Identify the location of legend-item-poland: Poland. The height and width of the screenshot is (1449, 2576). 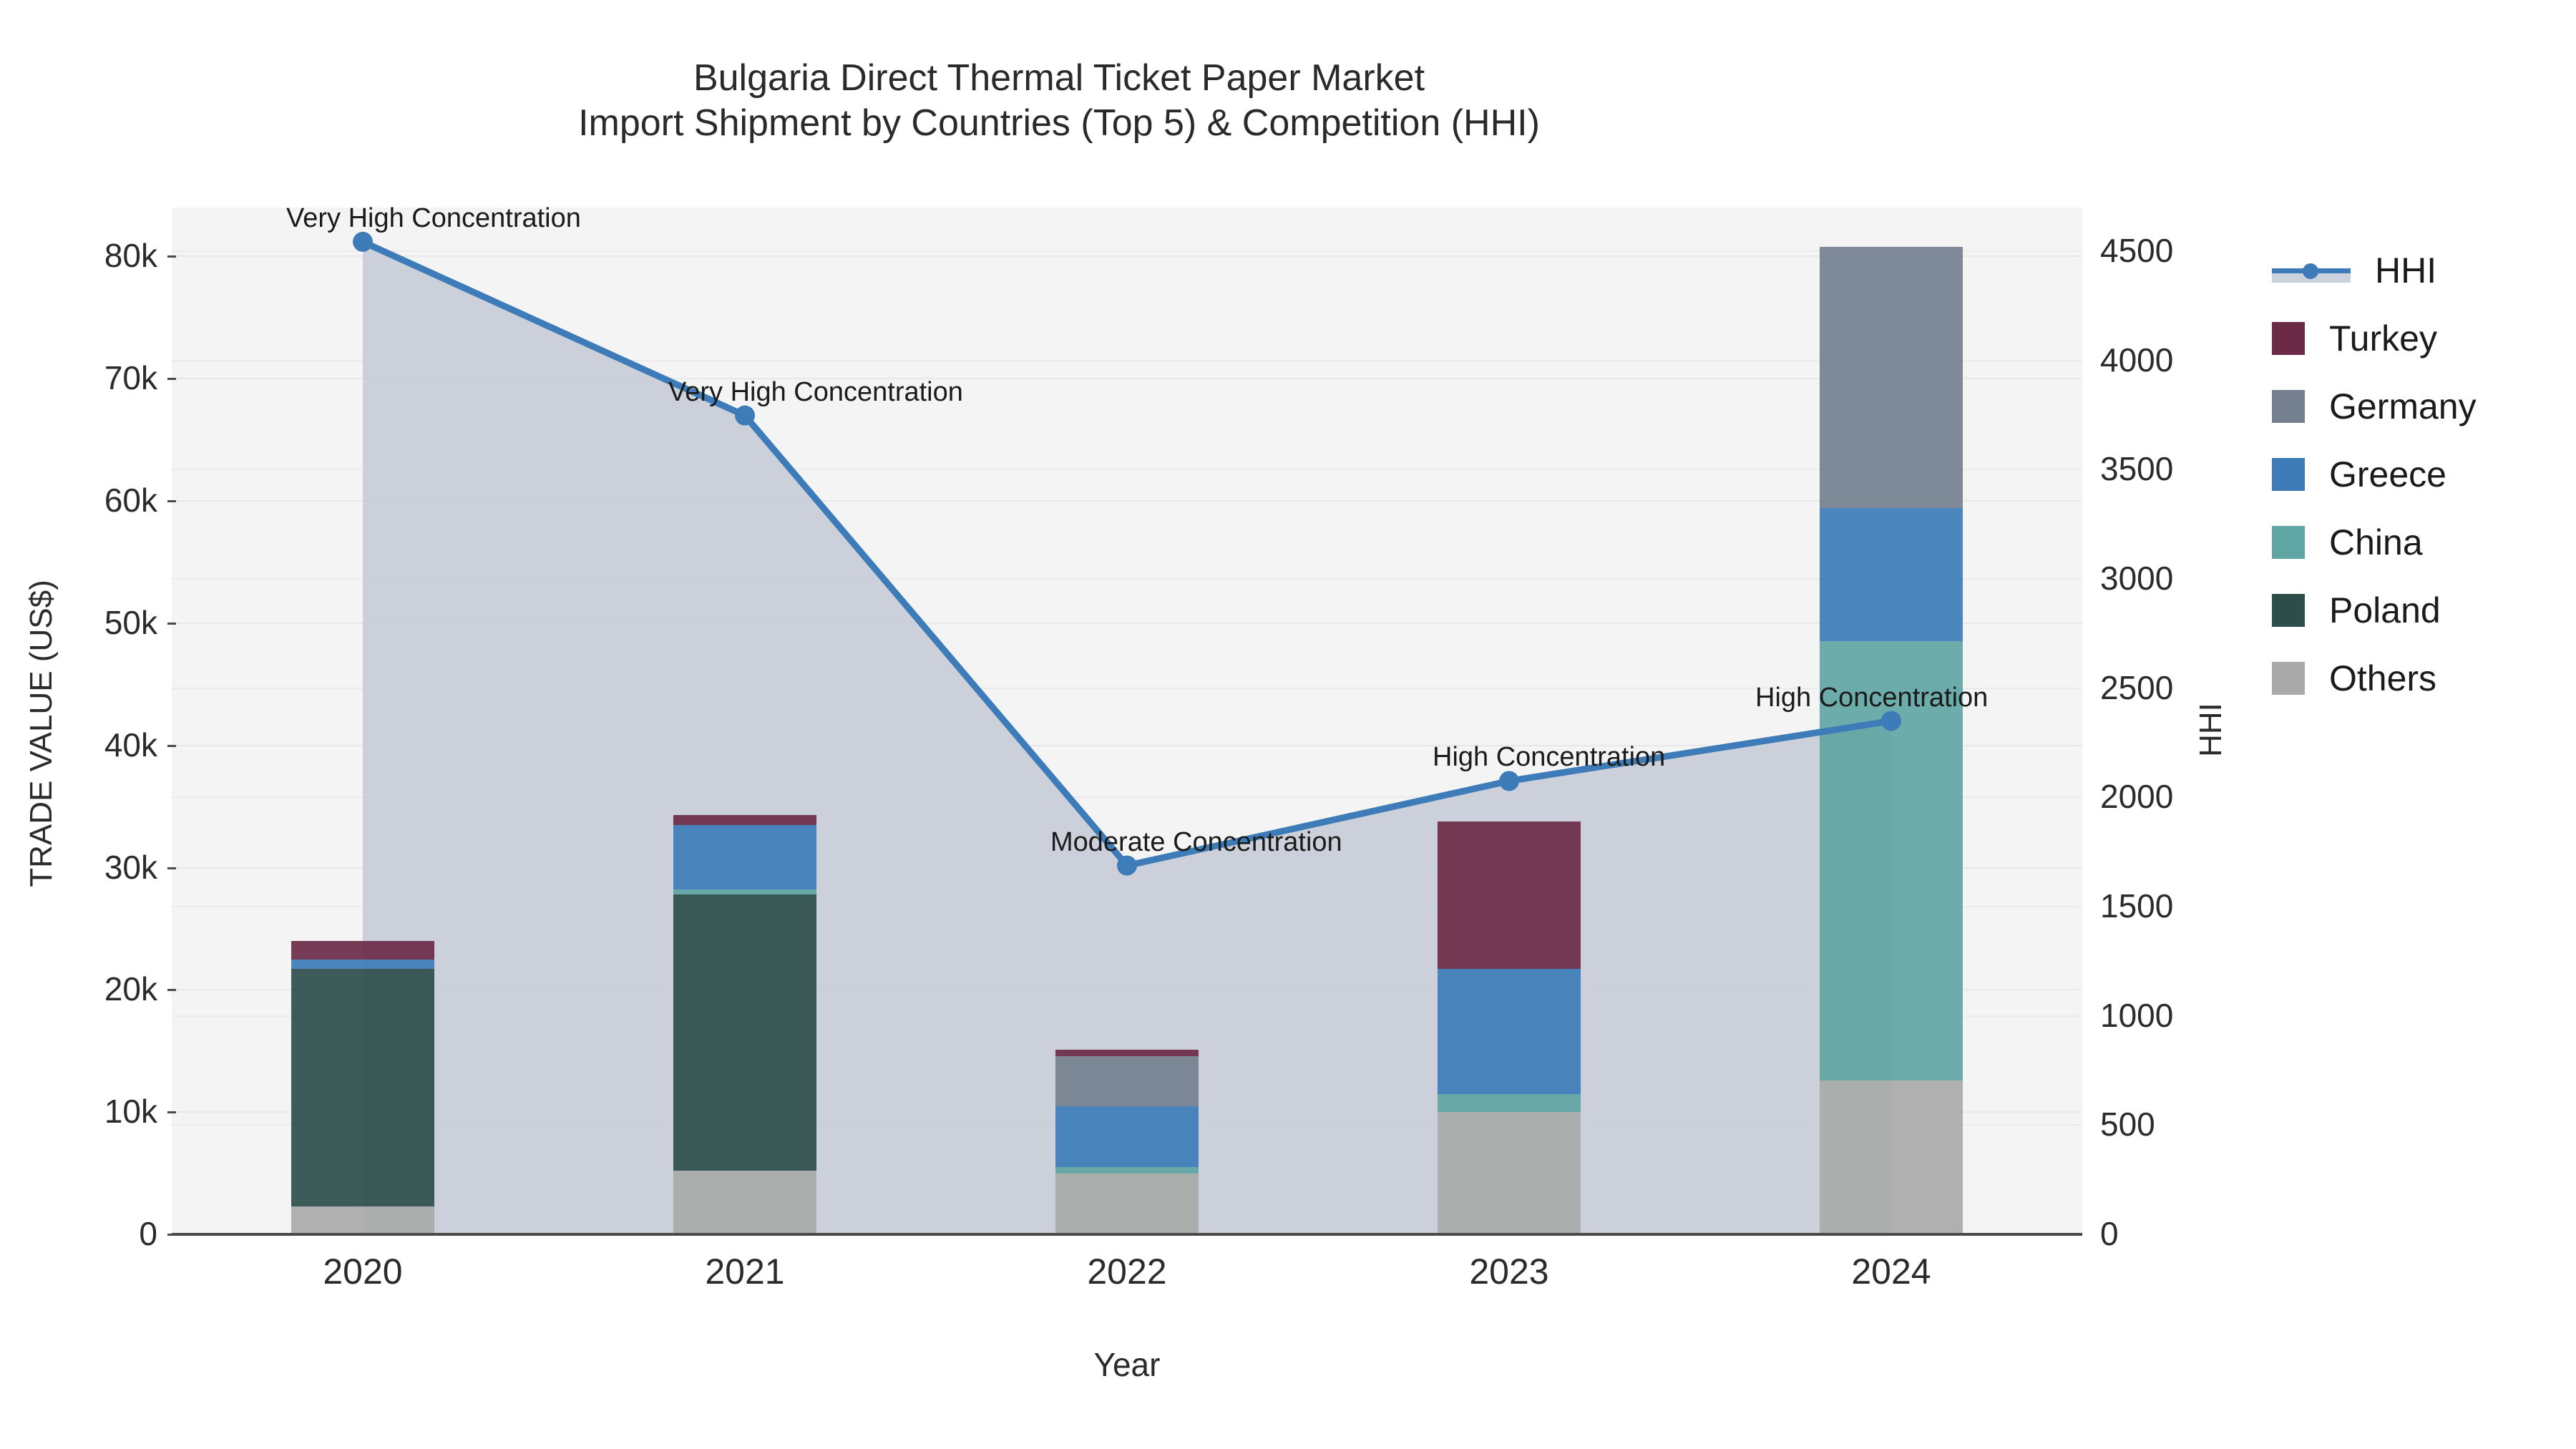
(2422, 610).